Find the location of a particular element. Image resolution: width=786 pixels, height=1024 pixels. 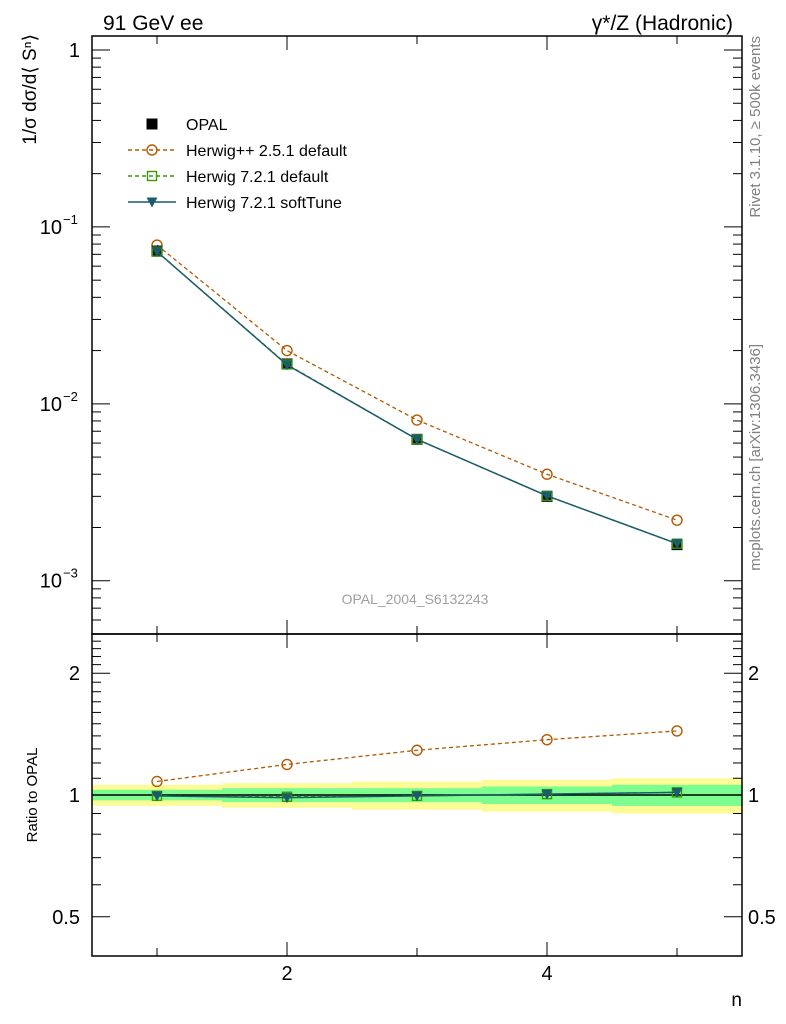

side-label-top: Rivet 3.1.10, ≥ 500k events is located at coordinates (755, 127).